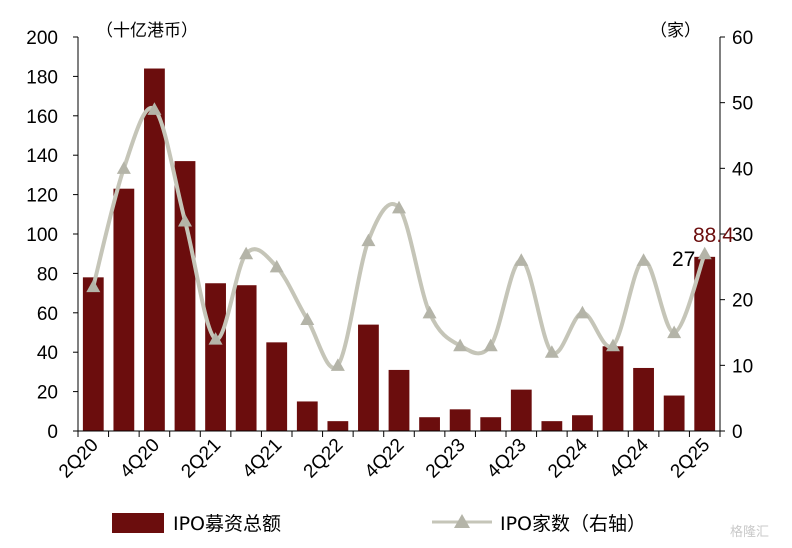 The image size is (792, 548). What do you see at coordinates (462, 521) in the screenshot?
I see `legend-line-marker` at bounding box center [462, 521].